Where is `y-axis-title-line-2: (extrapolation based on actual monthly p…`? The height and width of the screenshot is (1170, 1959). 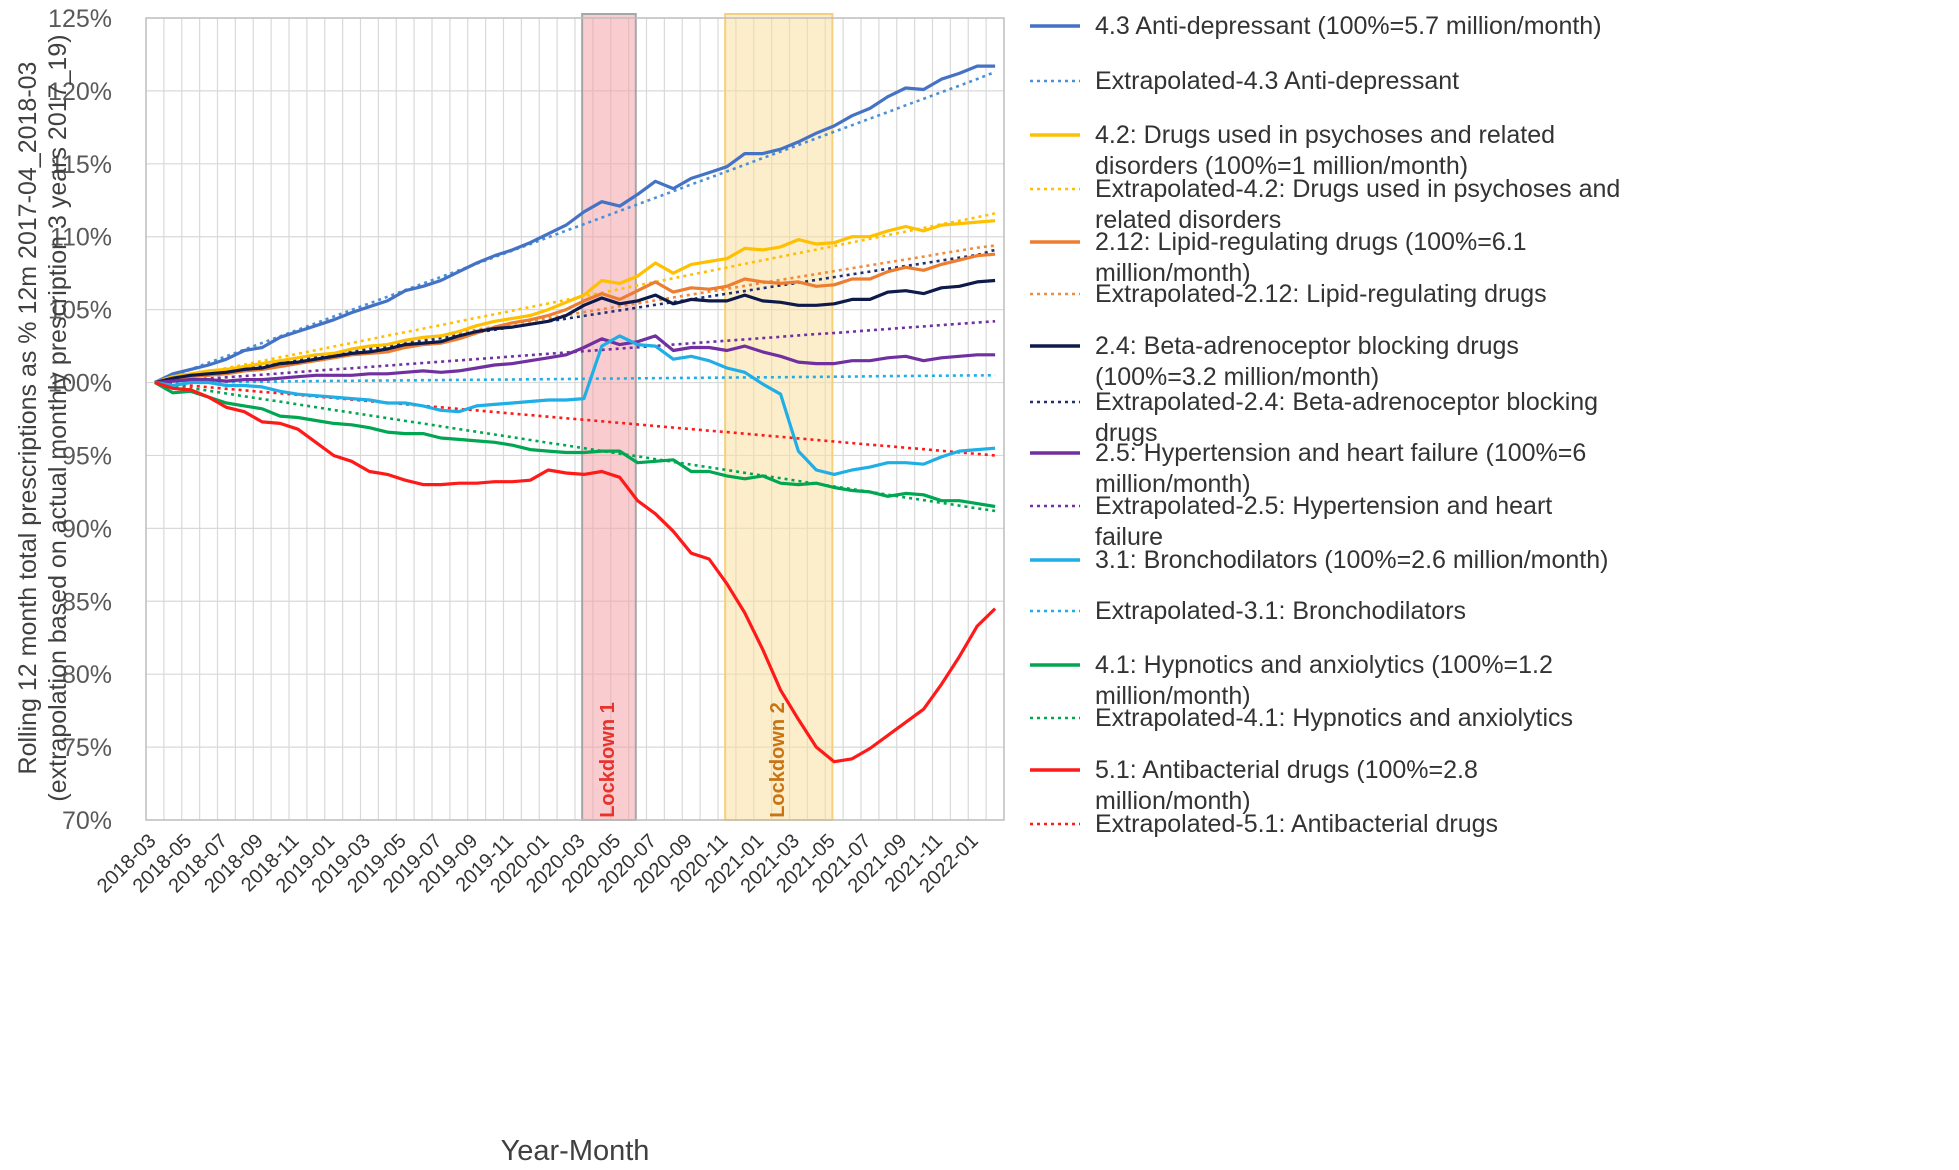
y-axis-title-line-2: (extrapolation based on actual monthly p… is located at coordinates (58, 417).